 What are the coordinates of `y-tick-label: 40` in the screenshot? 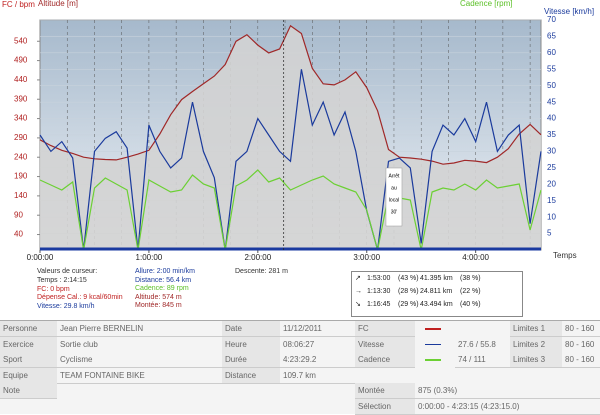 It's located at (18, 234).